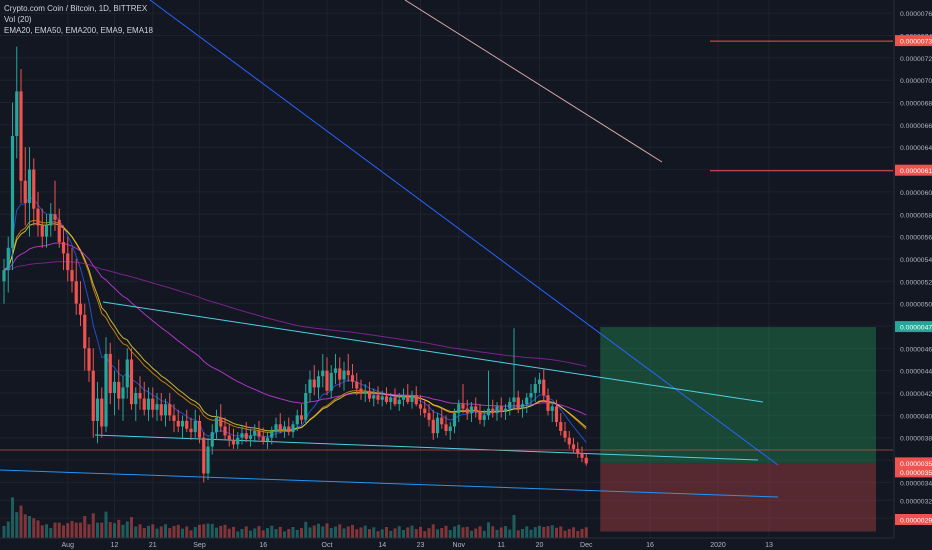 The width and height of the screenshot is (932, 550). Describe the element at coordinates (459, 545) in the screenshot. I see `time-tick-label: Nov` at that location.